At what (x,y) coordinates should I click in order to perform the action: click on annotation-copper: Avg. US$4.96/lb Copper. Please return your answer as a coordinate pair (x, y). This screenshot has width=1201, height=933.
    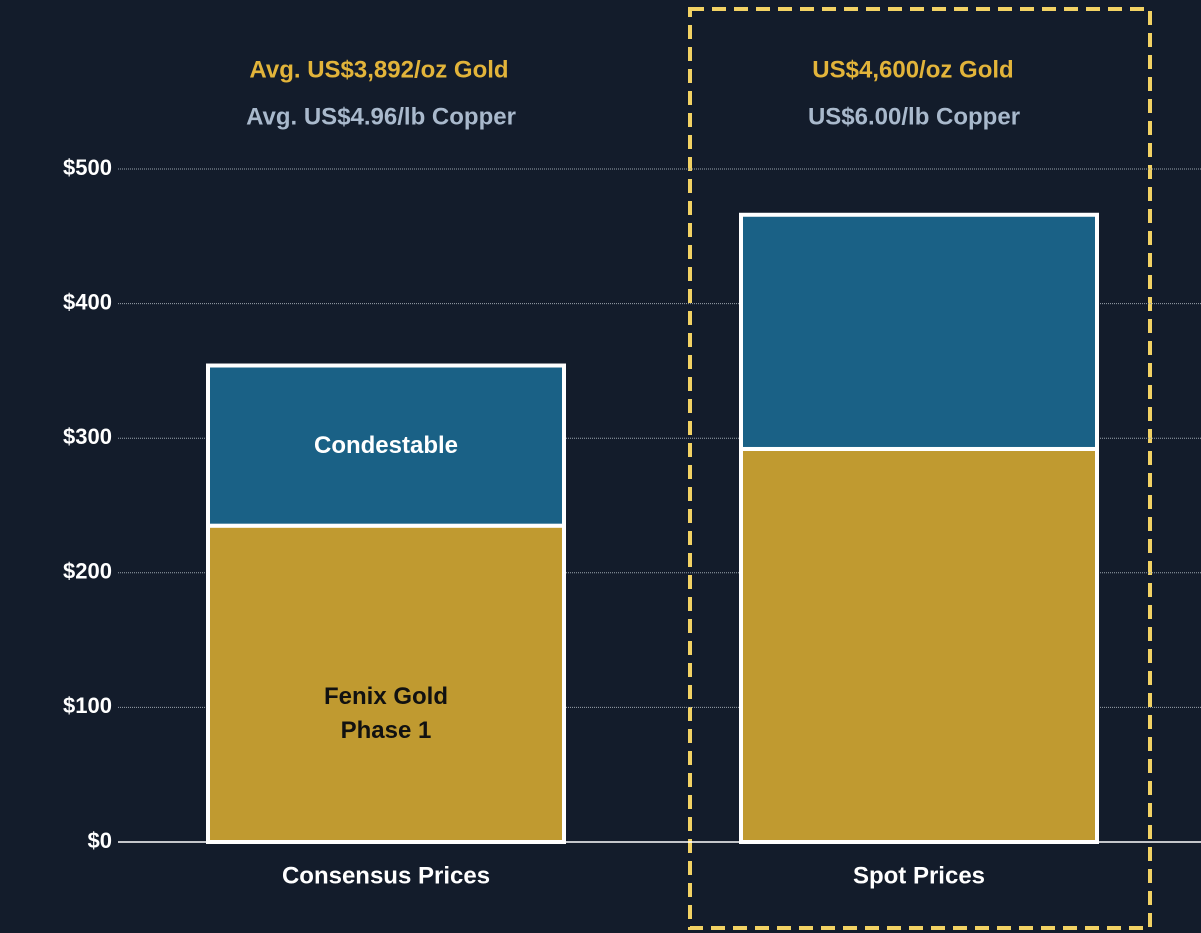
    Looking at the image, I should click on (381, 116).